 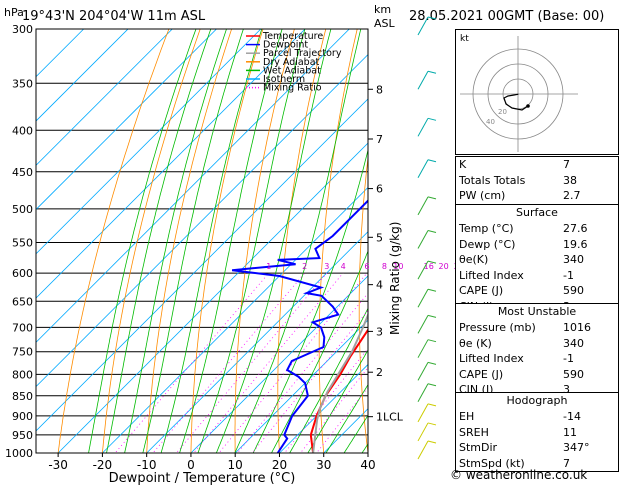 What do you see at coordinates (304, 266) in the screenshot?
I see `mixing-ratio-label: 2` at bounding box center [304, 266].